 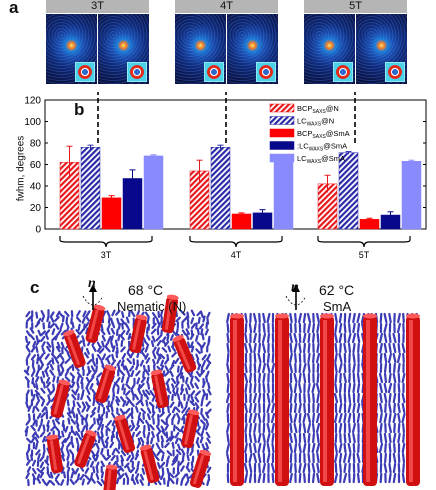 I want to click on x-category-label: 4T, so click(x=236, y=255).